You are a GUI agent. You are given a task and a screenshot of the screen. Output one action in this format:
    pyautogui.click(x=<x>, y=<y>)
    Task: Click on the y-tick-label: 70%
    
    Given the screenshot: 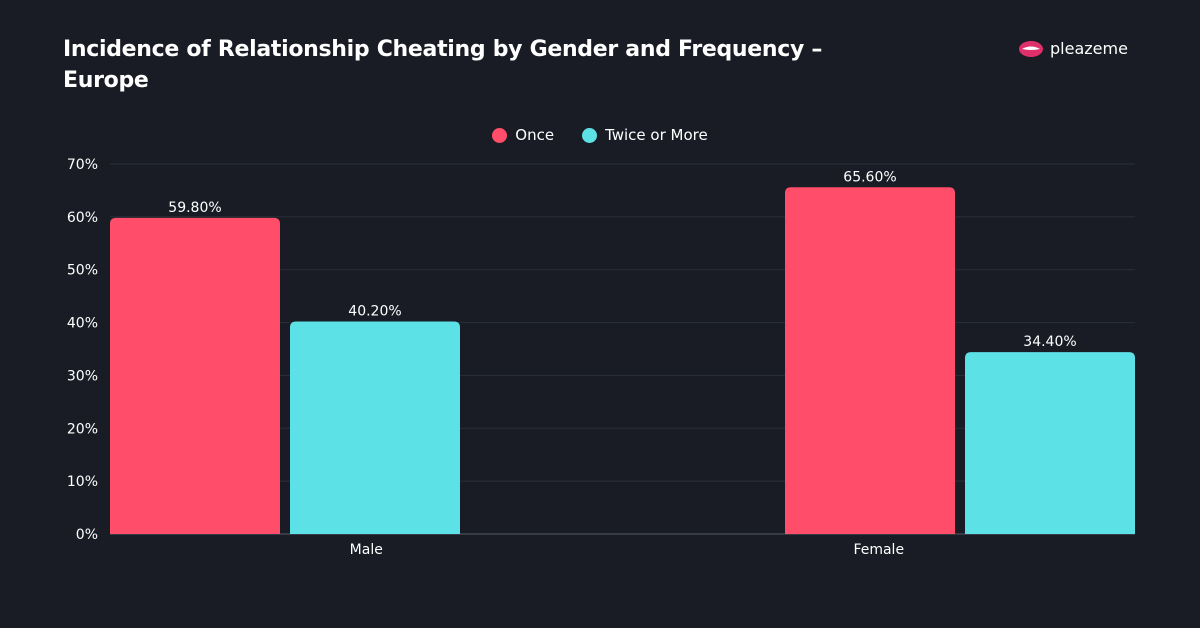 What is the action you would take?
    pyautogui.click(x=82, y=165)
    